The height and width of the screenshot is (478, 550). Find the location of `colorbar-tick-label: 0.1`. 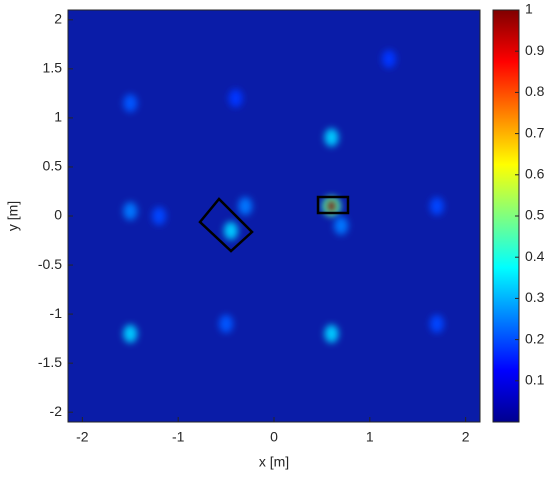

colorbar-tick-label: 0.1 is located at coordinates (535, 380).